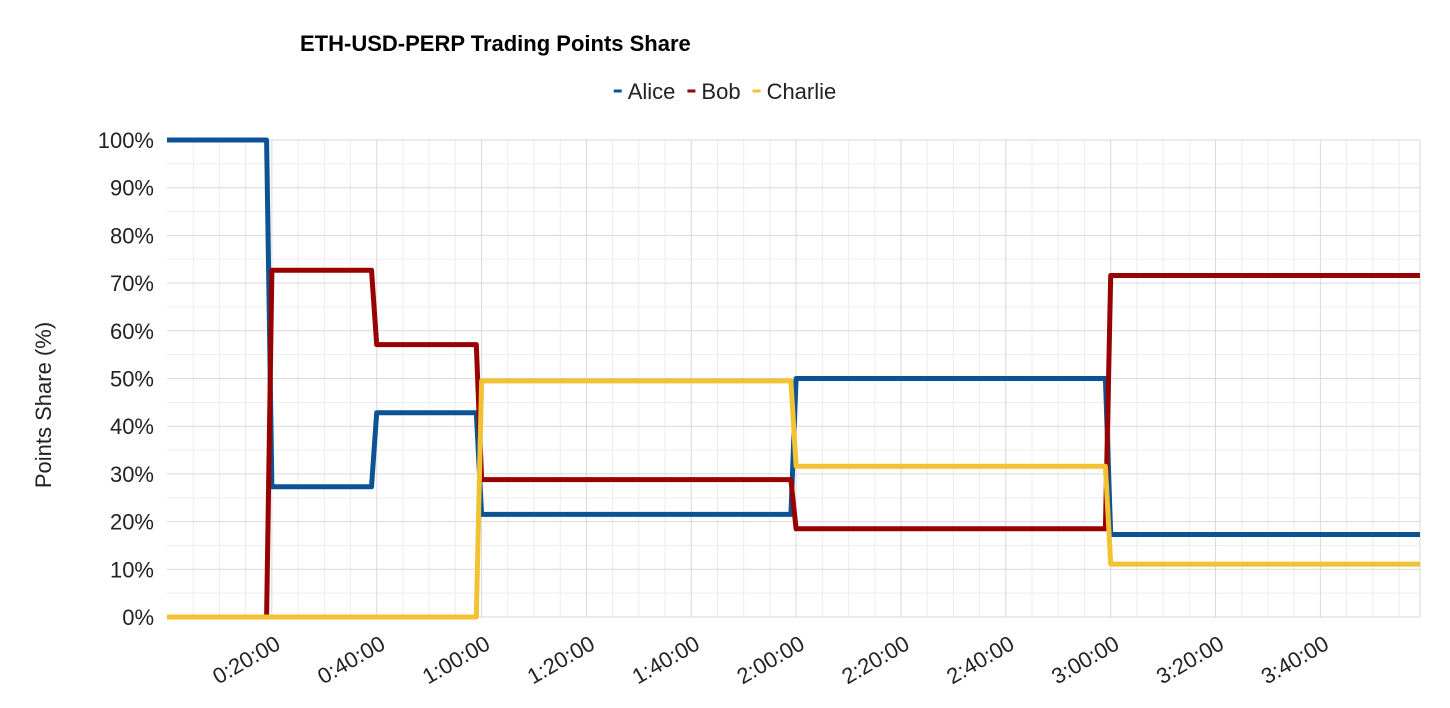 The height and width of the screenshot is (708, 1450). Describe the element at coordinates (802, 91) in the screenshot. I see `legend-label-charlie: Charlie` at that location.